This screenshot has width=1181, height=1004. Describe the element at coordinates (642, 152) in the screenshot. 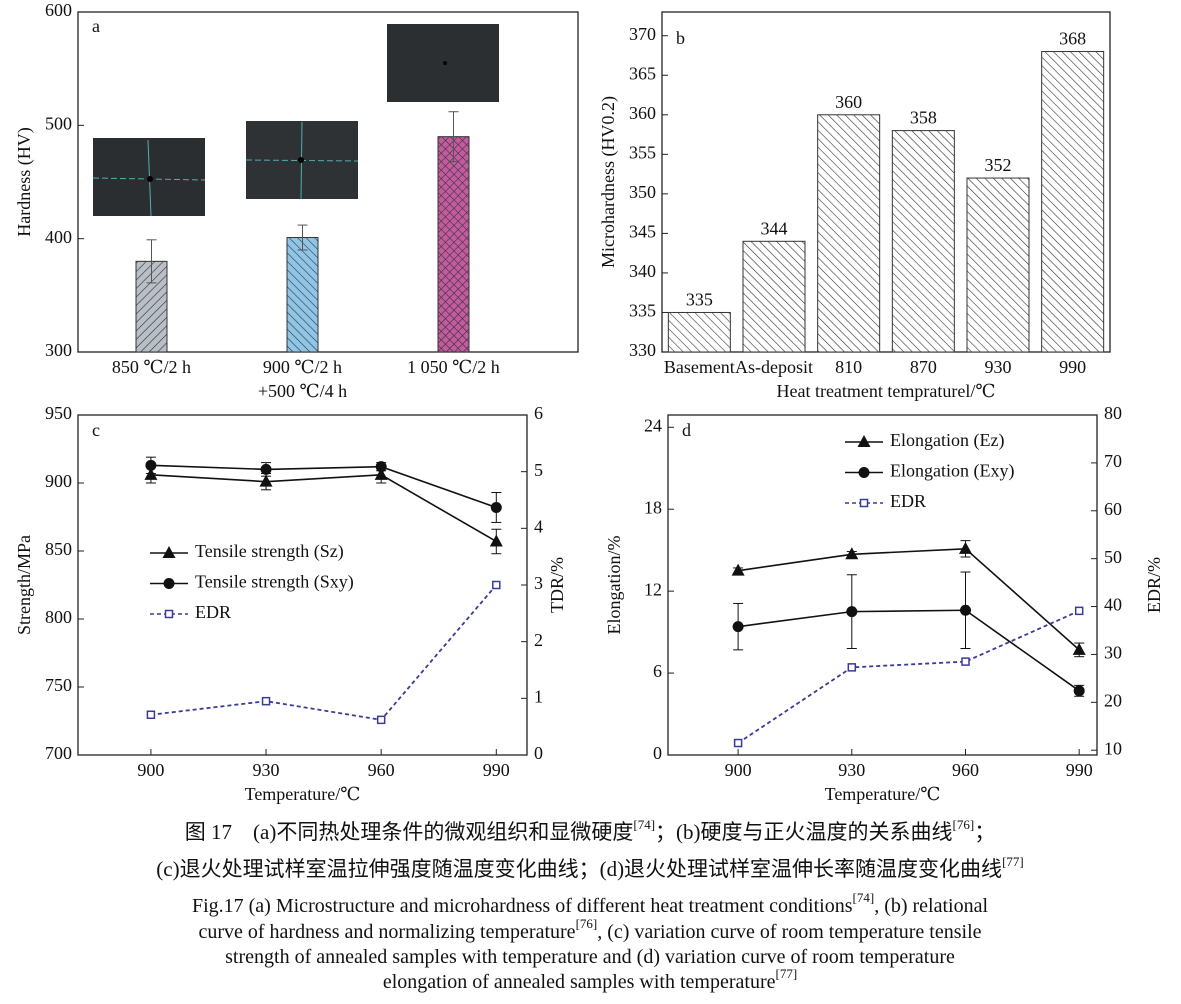

I see `y-tick-label: 355` at that location.